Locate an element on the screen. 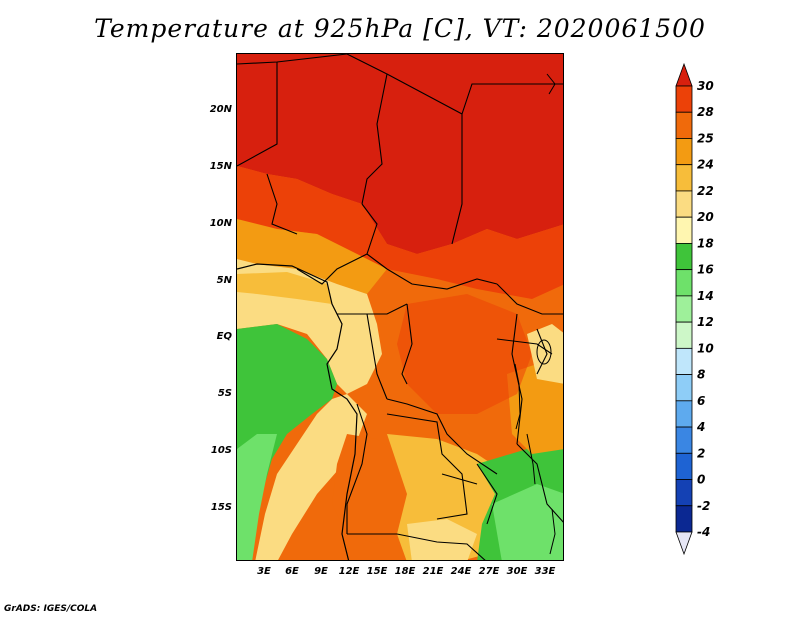  region-atlantic-light is located at coordinates (257, 497).